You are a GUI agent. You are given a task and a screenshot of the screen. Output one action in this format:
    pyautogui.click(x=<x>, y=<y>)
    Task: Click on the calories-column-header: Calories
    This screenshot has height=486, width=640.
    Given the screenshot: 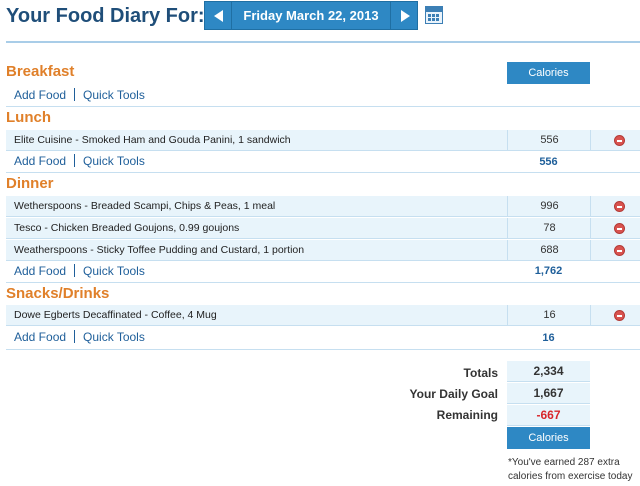 What is the action you would take?
    pyautogui.click(x=548, y=73)
    